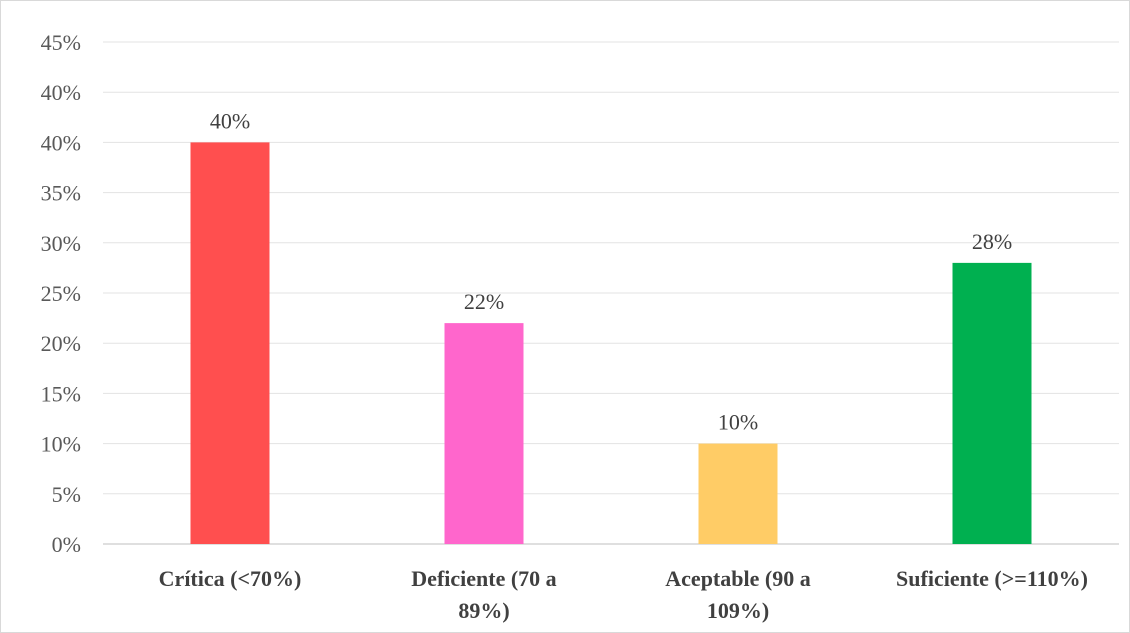 The width and height of the screenshot is (1130, 633). What do you see at coordinates (230, 578) in the screenshot?
I see `category-label: Crítica (<70%)` at bounding box center [230, 578].